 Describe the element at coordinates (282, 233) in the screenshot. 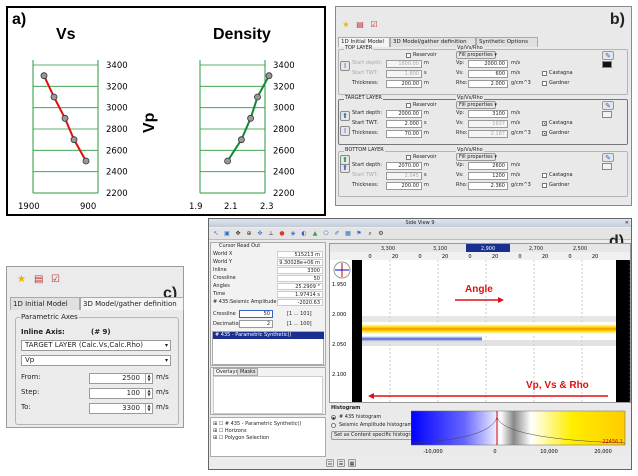

I see `pick-icon: ●` at that location.